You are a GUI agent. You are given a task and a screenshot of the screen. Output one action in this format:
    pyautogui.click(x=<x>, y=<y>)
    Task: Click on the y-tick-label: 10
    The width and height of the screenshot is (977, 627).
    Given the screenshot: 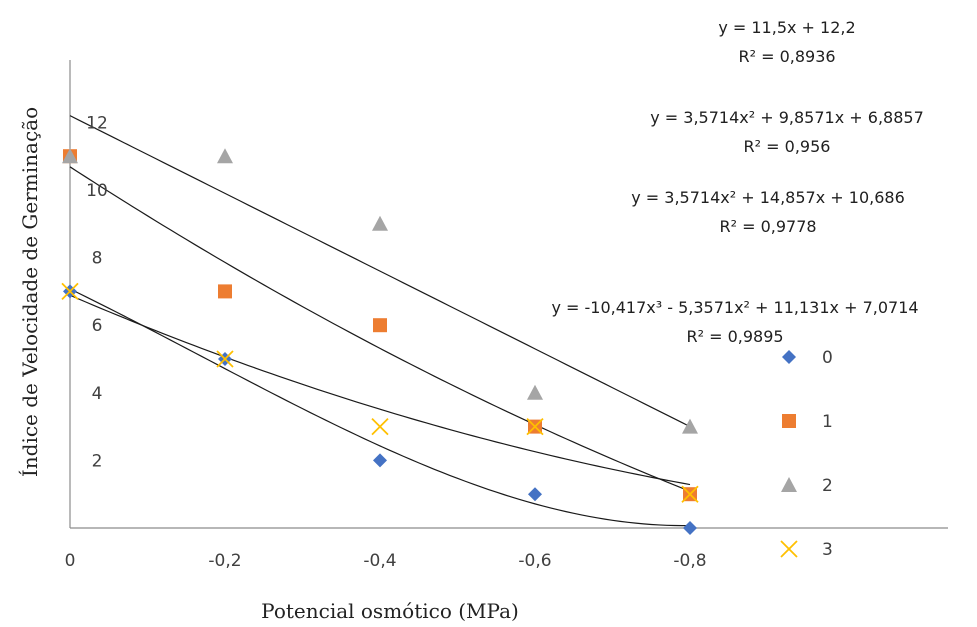 What is the action you would take?
    pyautogui.click(x=97, y=191)
    